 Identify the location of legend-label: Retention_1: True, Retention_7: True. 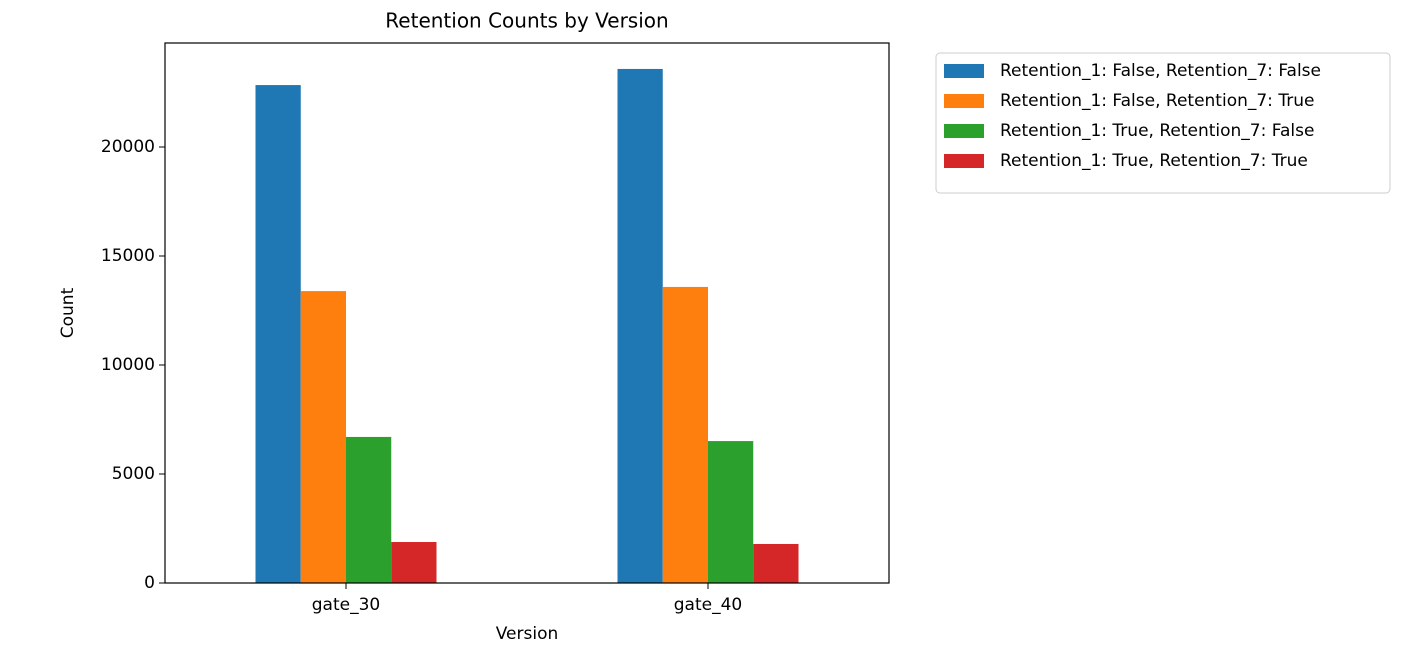
(1154, 161).